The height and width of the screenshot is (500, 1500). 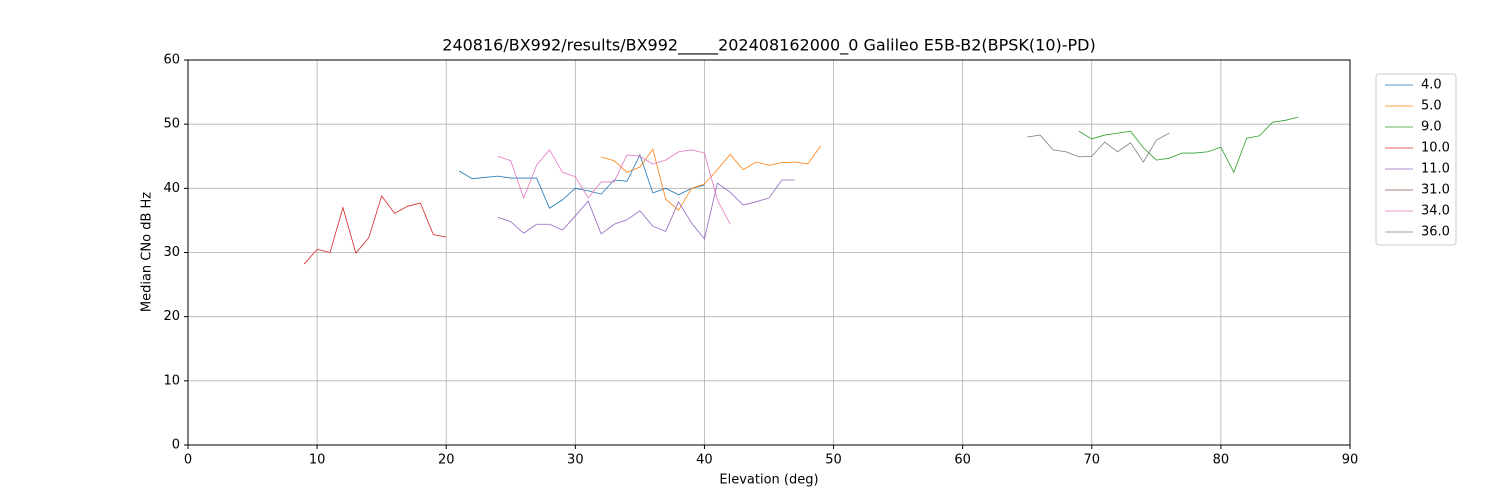 I want to click on x-tick-label: 10, so click(x=317, y=460).